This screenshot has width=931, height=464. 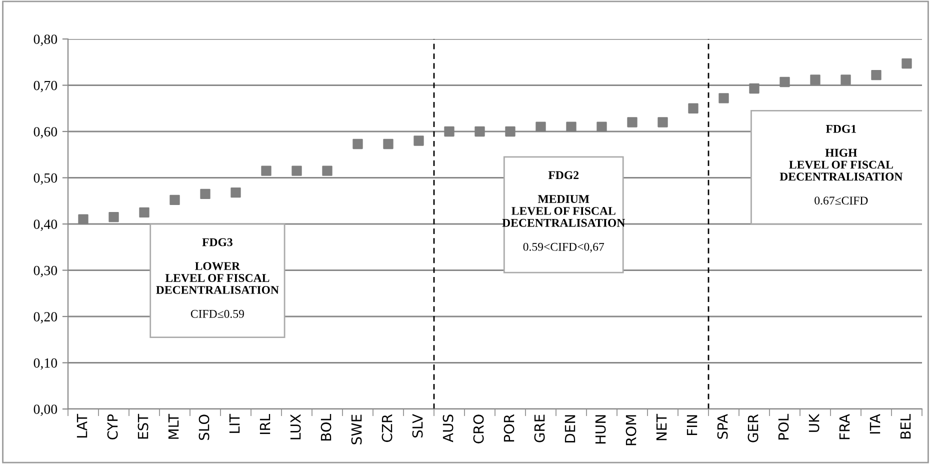 I want to click on x-tick-label: LUX, so click(x=295, y=427).